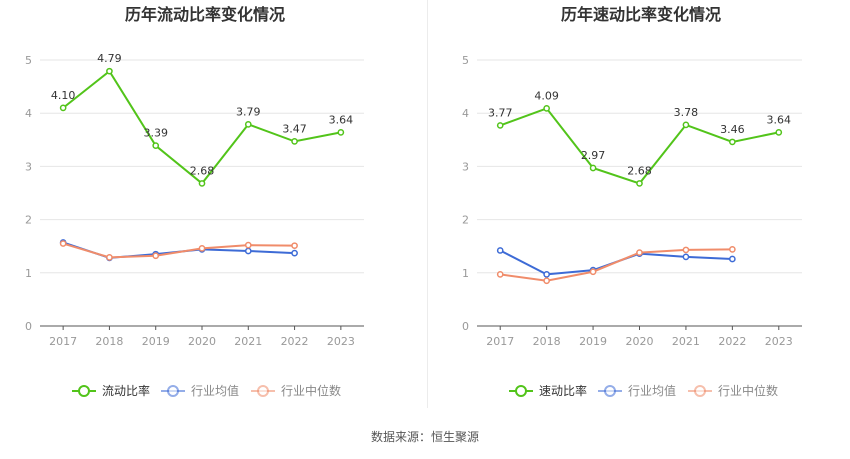 This screenshot has height=459, width=850. What do you see at coordinates (563, 390) in the screenshot?
I see `legend-label: 速动比率` at bounding box center [563, 390].